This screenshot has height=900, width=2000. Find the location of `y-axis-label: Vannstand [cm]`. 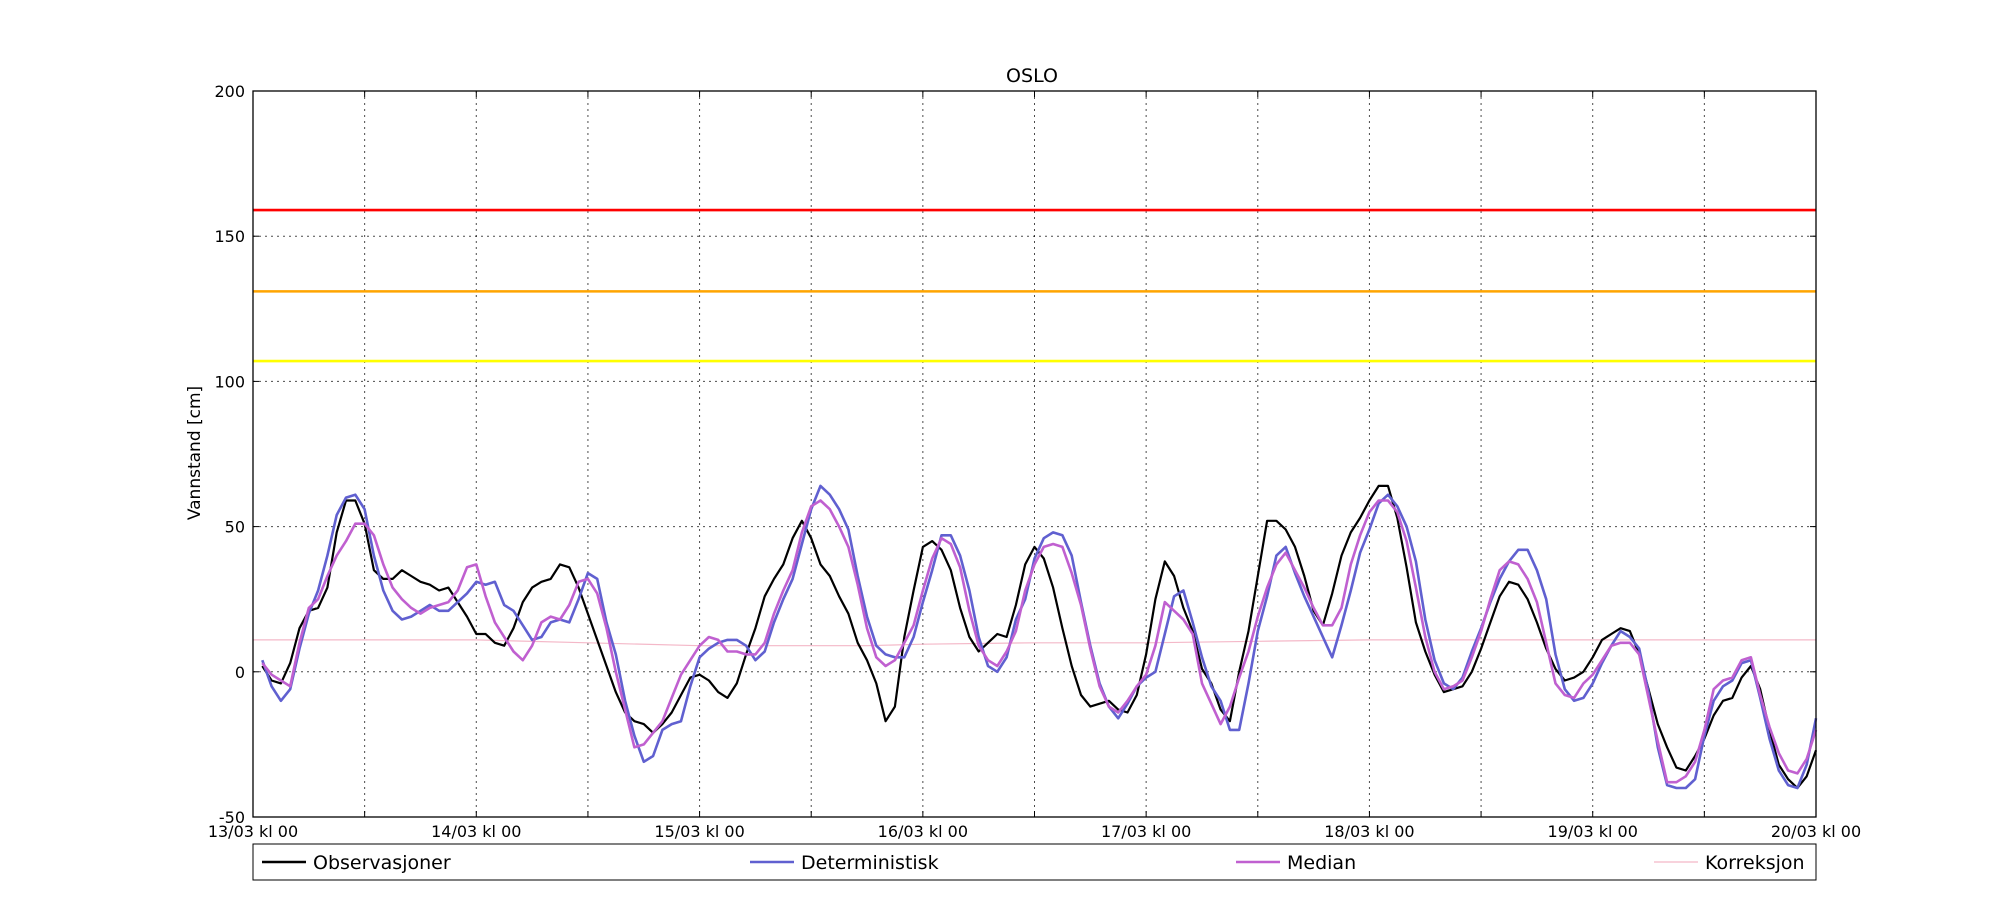

y-axis-label: Vannstand [cm] is located at coordinates (195, 453).